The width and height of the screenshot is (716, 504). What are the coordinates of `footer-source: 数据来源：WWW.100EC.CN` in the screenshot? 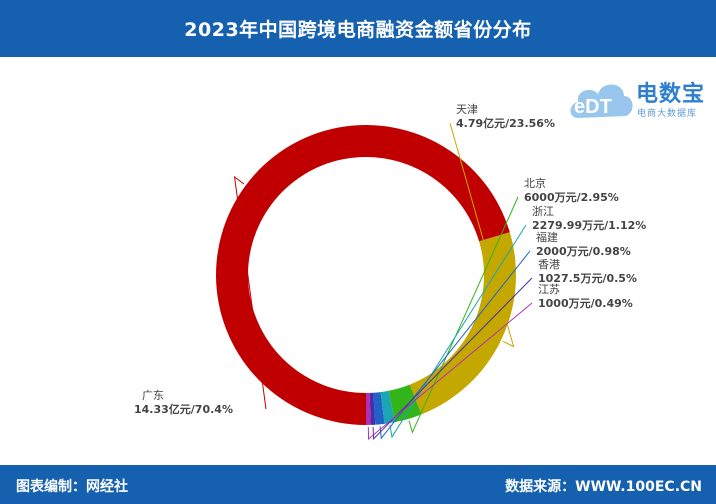 It's located at (603, 487).